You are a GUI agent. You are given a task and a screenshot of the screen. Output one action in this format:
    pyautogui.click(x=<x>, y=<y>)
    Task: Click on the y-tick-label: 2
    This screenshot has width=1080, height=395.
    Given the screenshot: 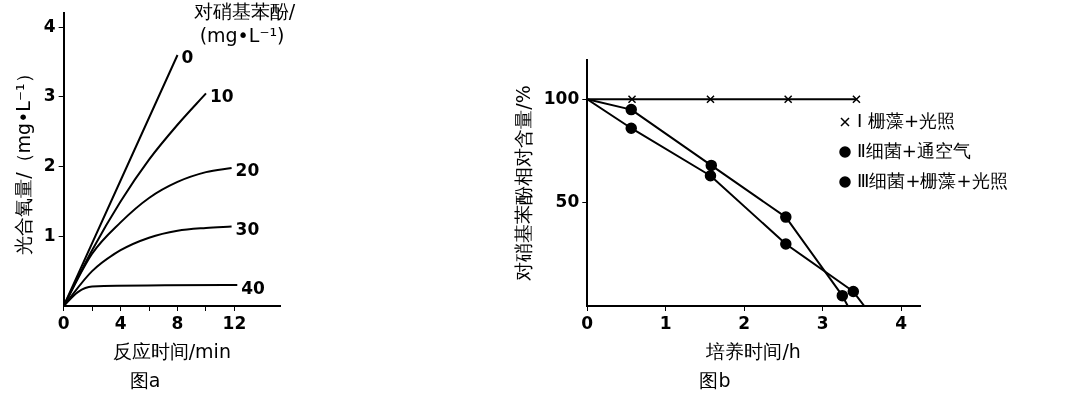 What is the action you would take?
    pyautogui.click(x=49, y=164)
    